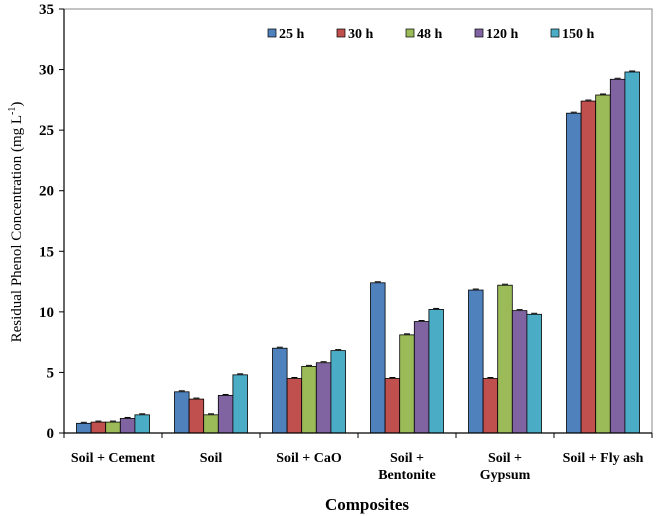 The height and width of the screenshot is (516, 657). I want to click on x-category-label: Bentonite, so click(407, 475).